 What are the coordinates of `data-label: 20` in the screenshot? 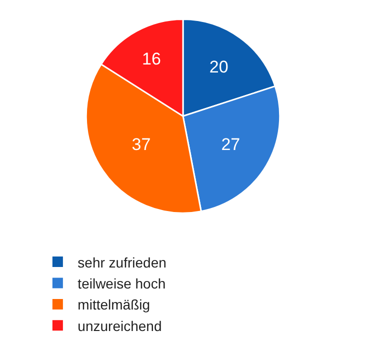 It's located at (218, 66).